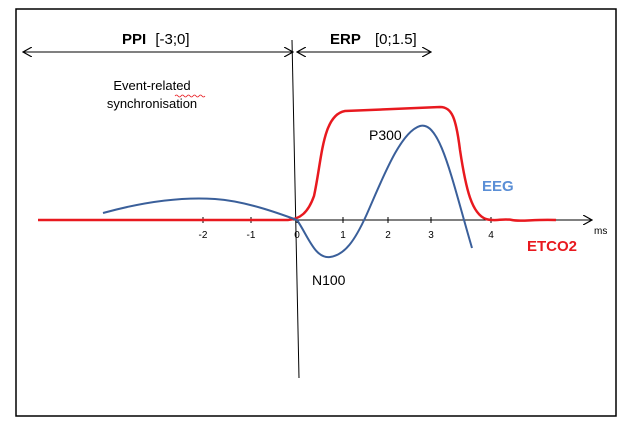  Describe the element at coordinates (203, 235) in the screenshot. I see `x-tick-label: -2` at that location.